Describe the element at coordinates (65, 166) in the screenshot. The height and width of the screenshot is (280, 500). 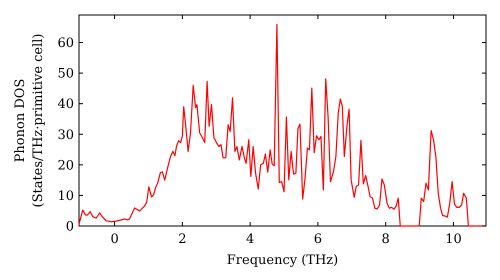
I see `y-tick-label: 20` at that location.